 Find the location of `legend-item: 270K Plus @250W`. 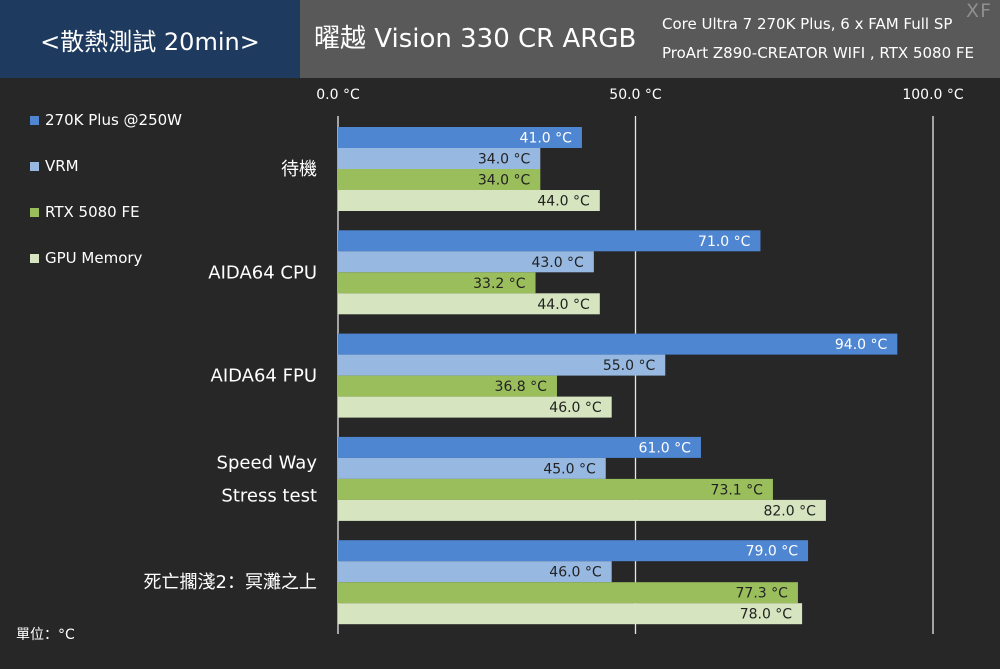

legend-item: 270K Plus @250W is located at coordinates (106, 120).